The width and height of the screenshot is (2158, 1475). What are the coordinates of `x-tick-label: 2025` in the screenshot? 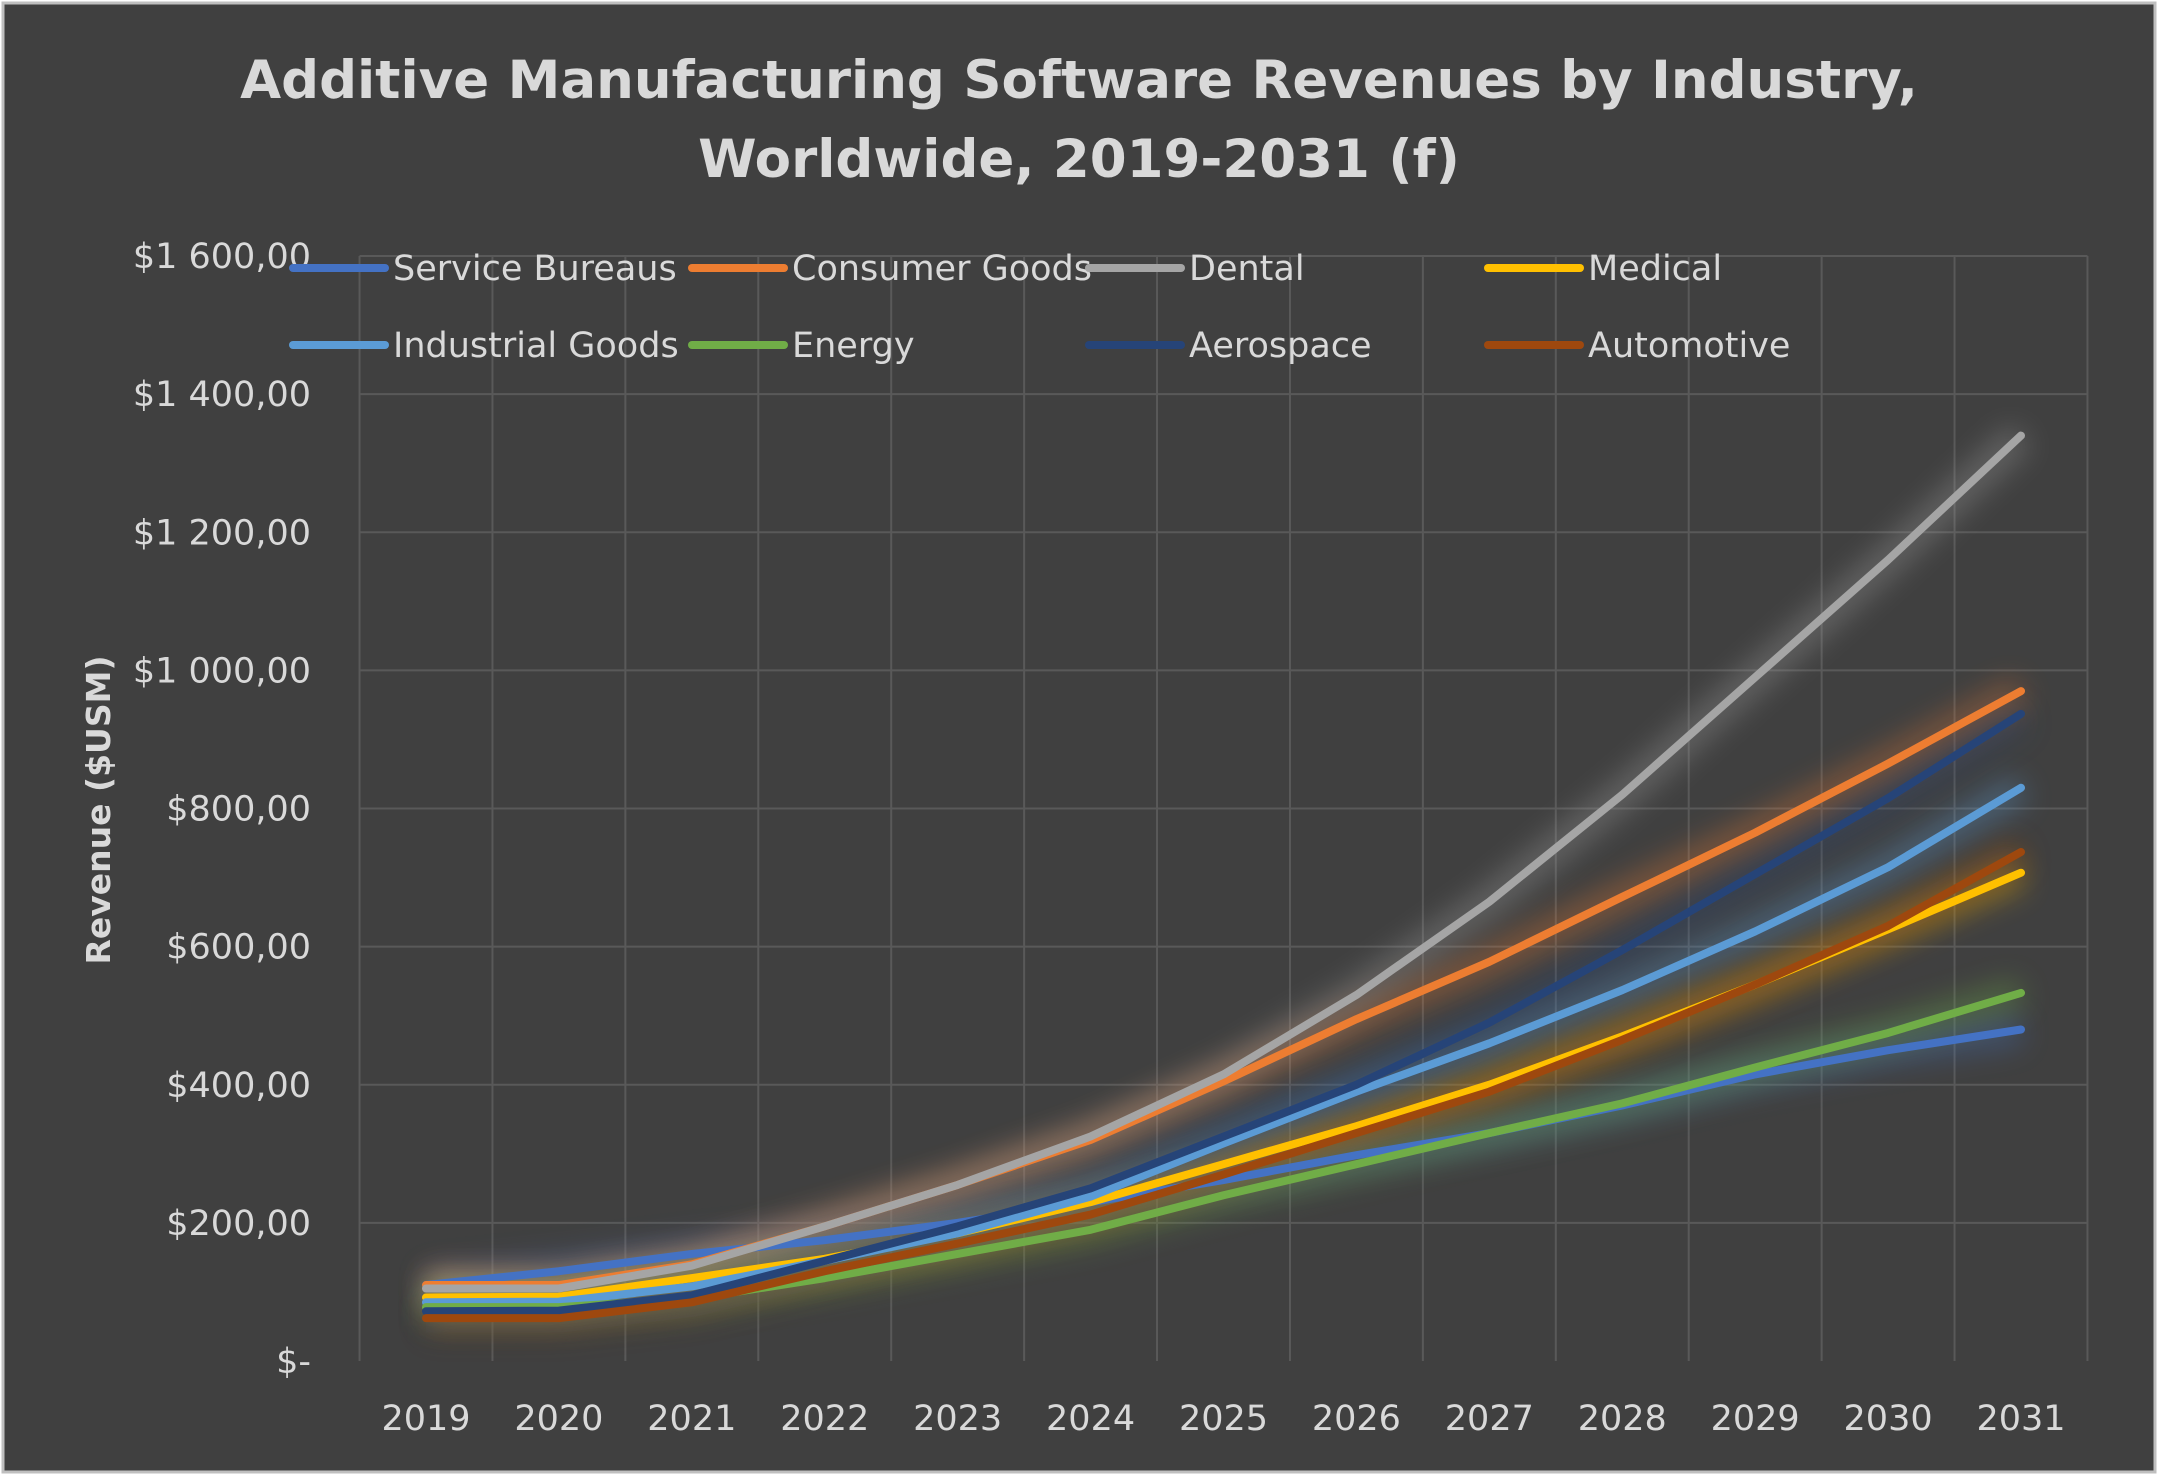 It's located at (1223, 1419).